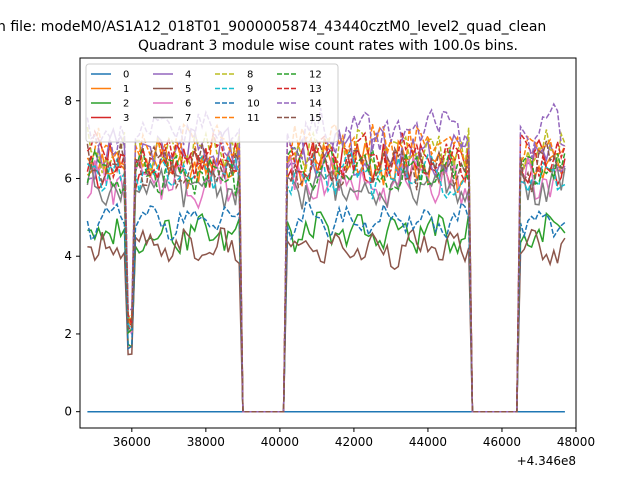 This screenshot has height=480, width=640. Describe the element at coordinates (250, 75) in the screenshot. I see `legend-label-8: 8` at that location.